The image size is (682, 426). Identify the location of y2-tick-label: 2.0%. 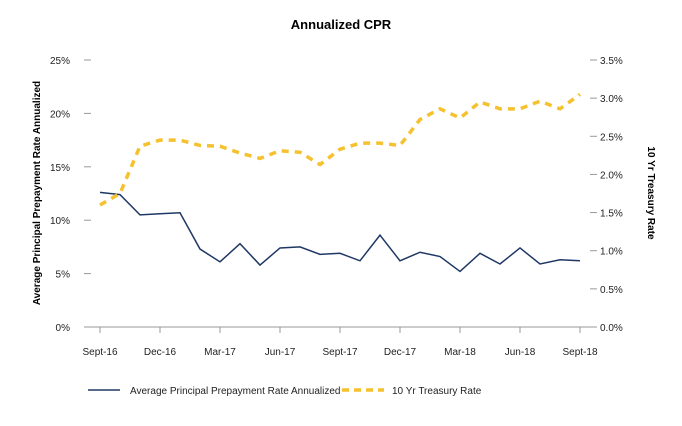
(611, 175).